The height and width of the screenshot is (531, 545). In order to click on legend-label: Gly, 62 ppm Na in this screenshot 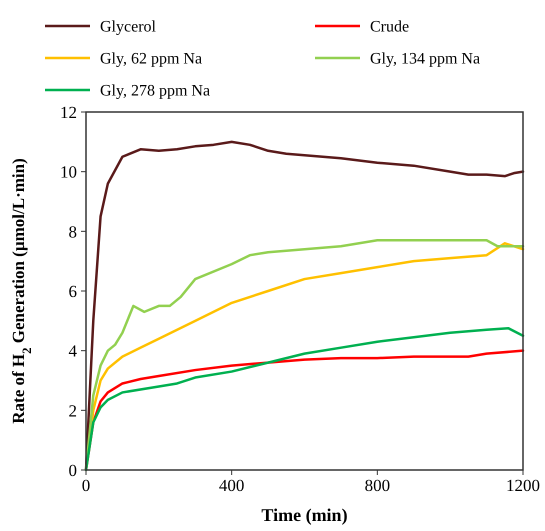, I will do `click(151, 59)`.